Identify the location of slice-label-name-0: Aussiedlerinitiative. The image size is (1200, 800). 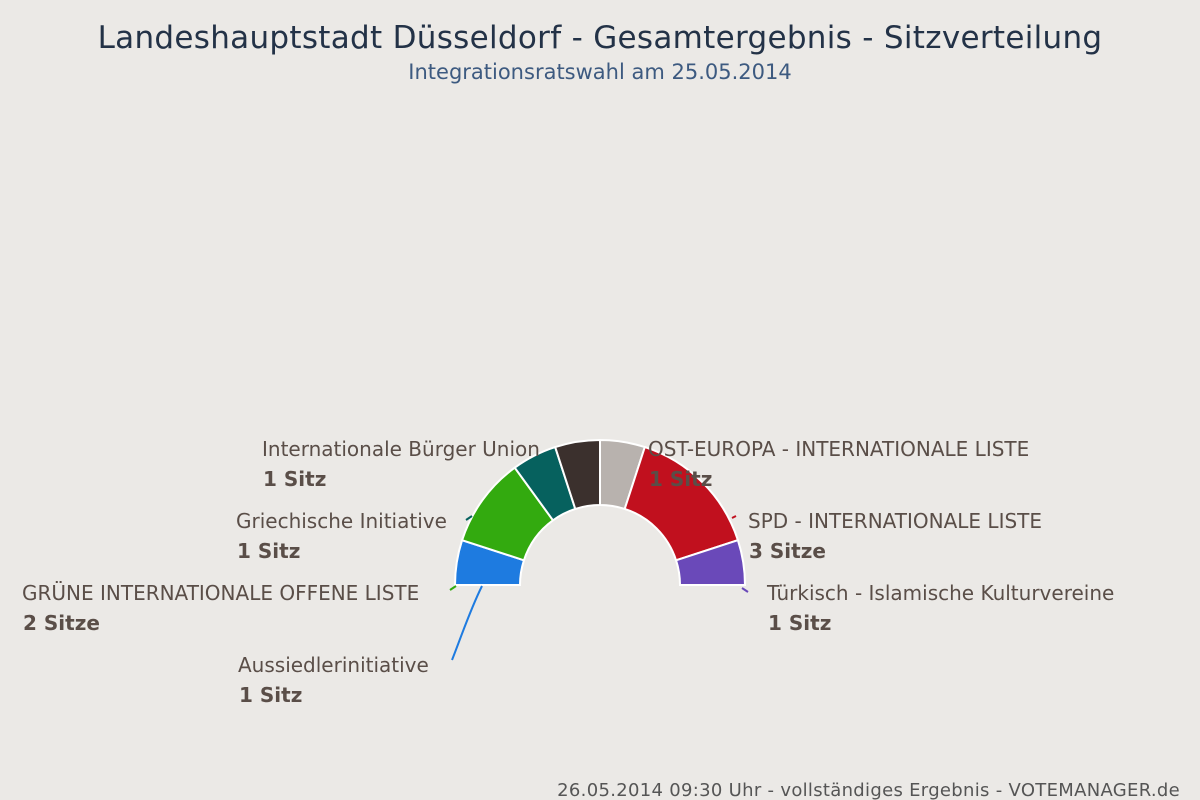
(333, 665).